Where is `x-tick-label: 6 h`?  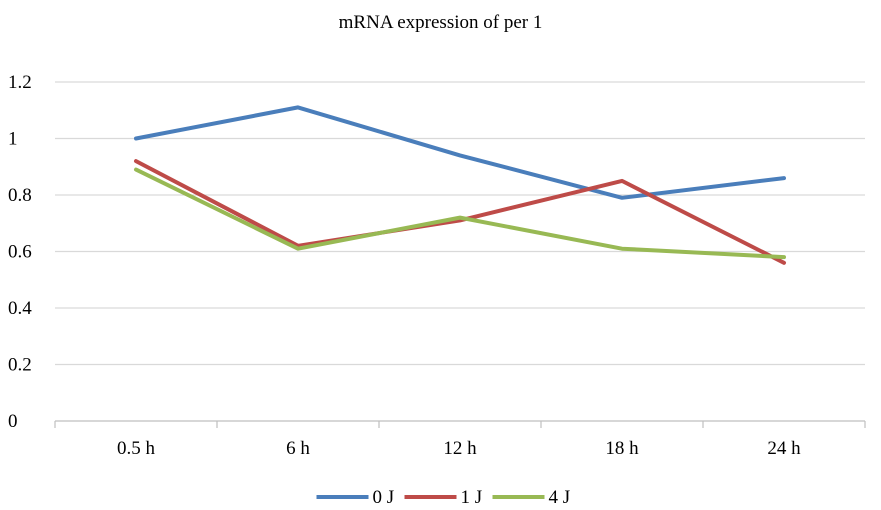 x-tick-label: 6 h is located at coordinates (298, 448).